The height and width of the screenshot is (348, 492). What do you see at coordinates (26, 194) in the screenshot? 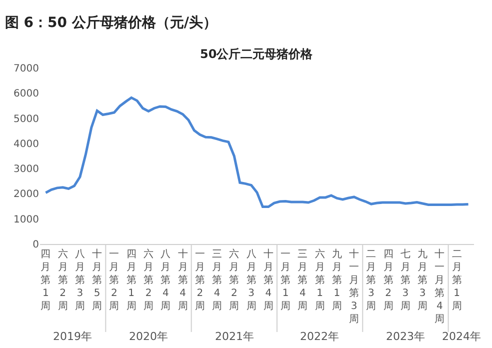
I see `y-tick-label: 2000` at bounding box center [26, 194].